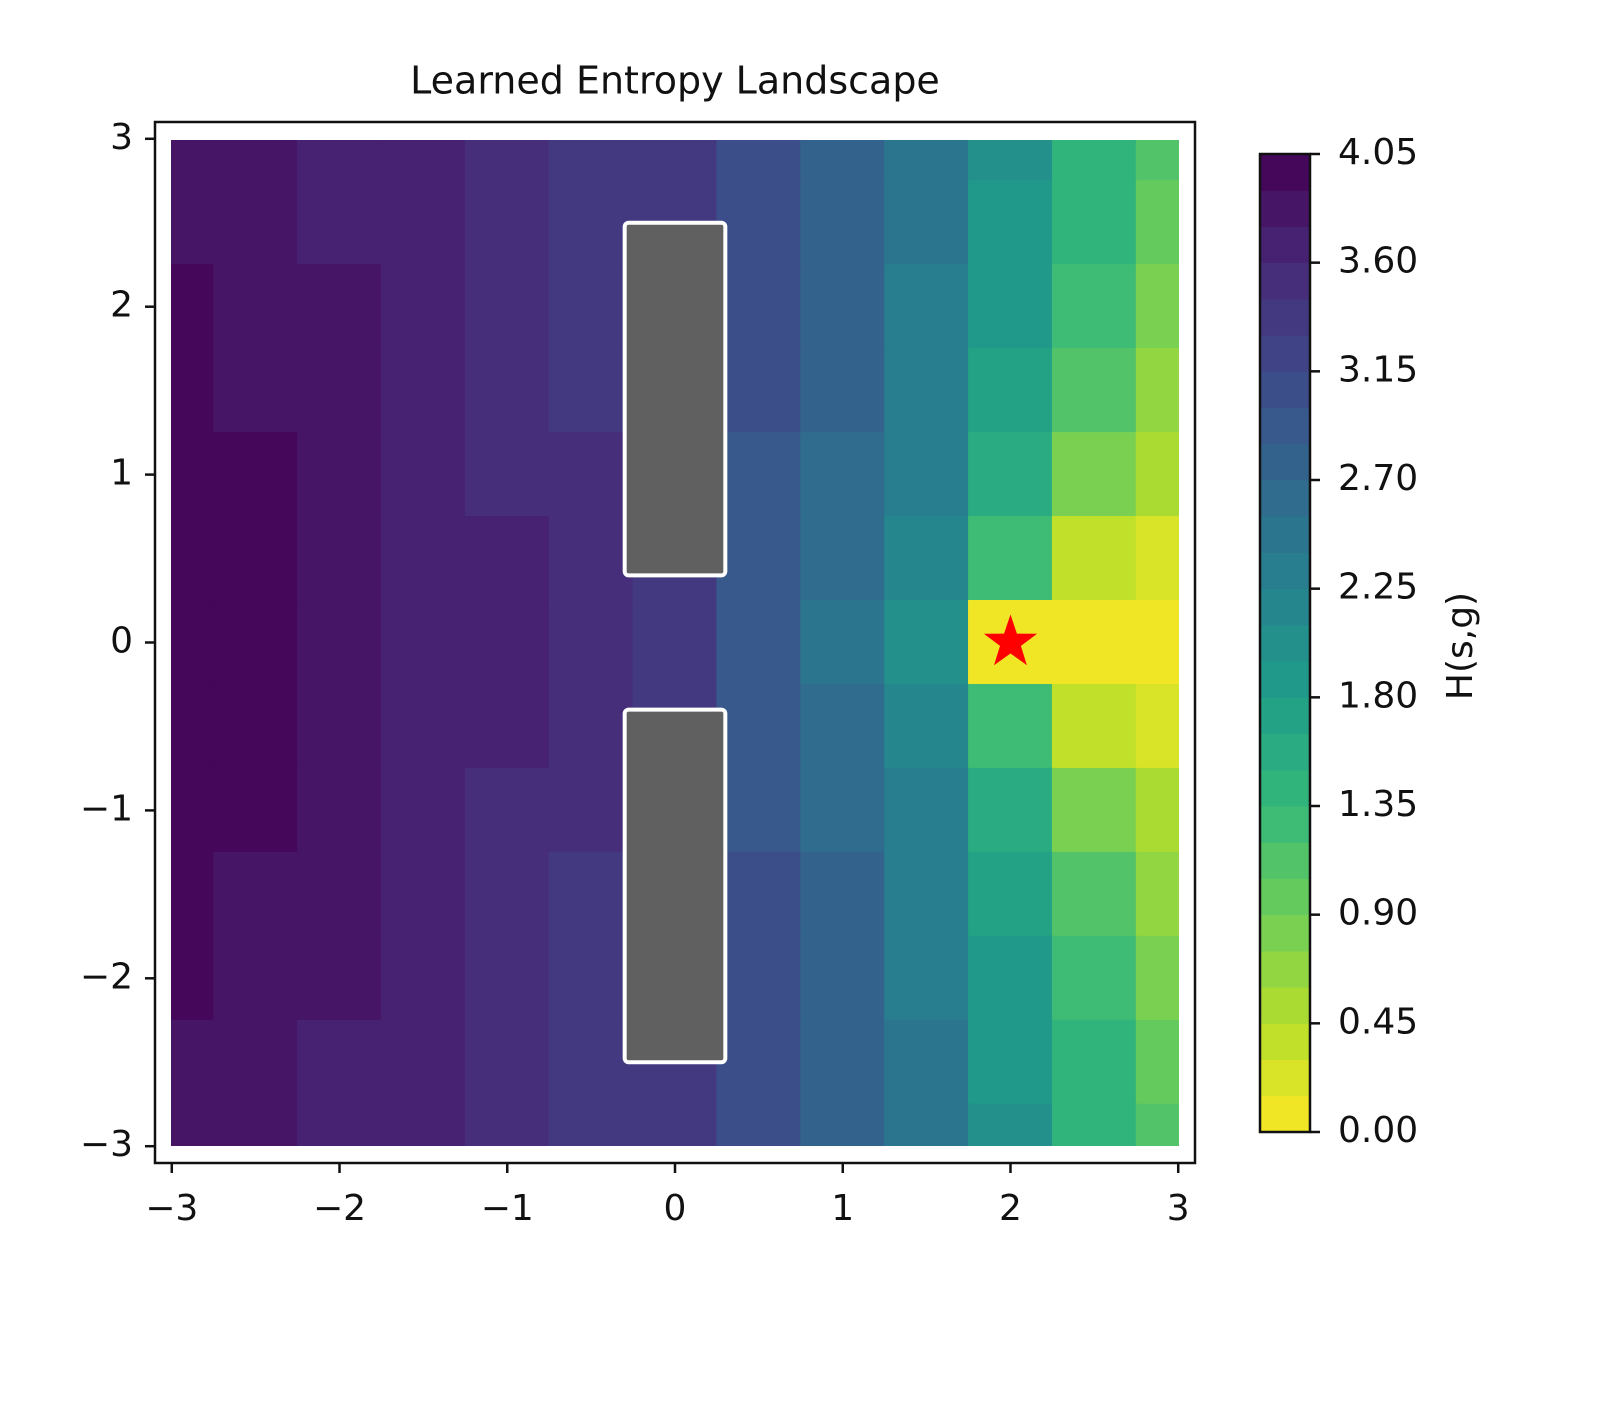 The height and width of the screenshot is (1402, 1600). What do you see at coordinates (106, 1144) in the screenshot?
I see `y-tick-label: −3` at bounding box center [106, 1144].